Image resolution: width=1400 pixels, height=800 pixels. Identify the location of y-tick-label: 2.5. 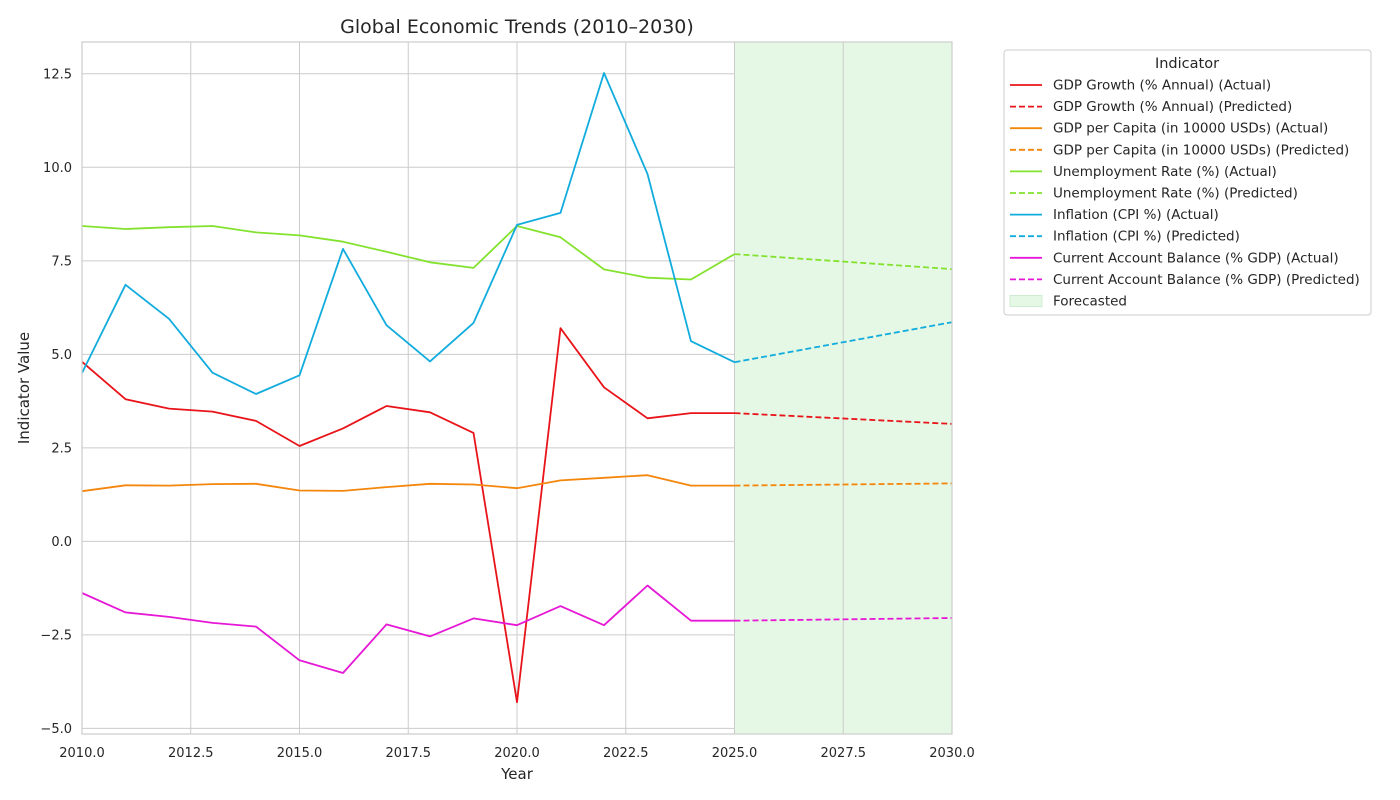
(61, 448).